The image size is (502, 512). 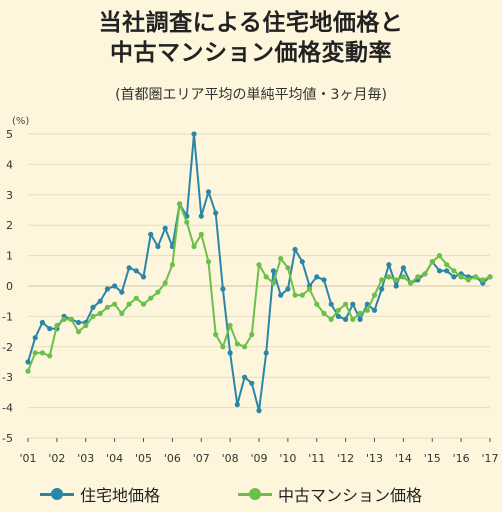 What do you see at coordinates (230, 458) in the screenshot?
I see `x-tick-label: '08` at bounding box center [230, 458].